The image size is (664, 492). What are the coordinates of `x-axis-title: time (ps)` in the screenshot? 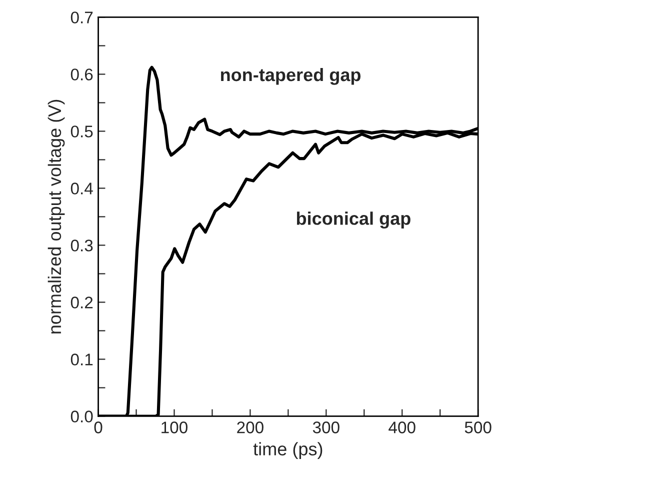 It's located at (287, 451).